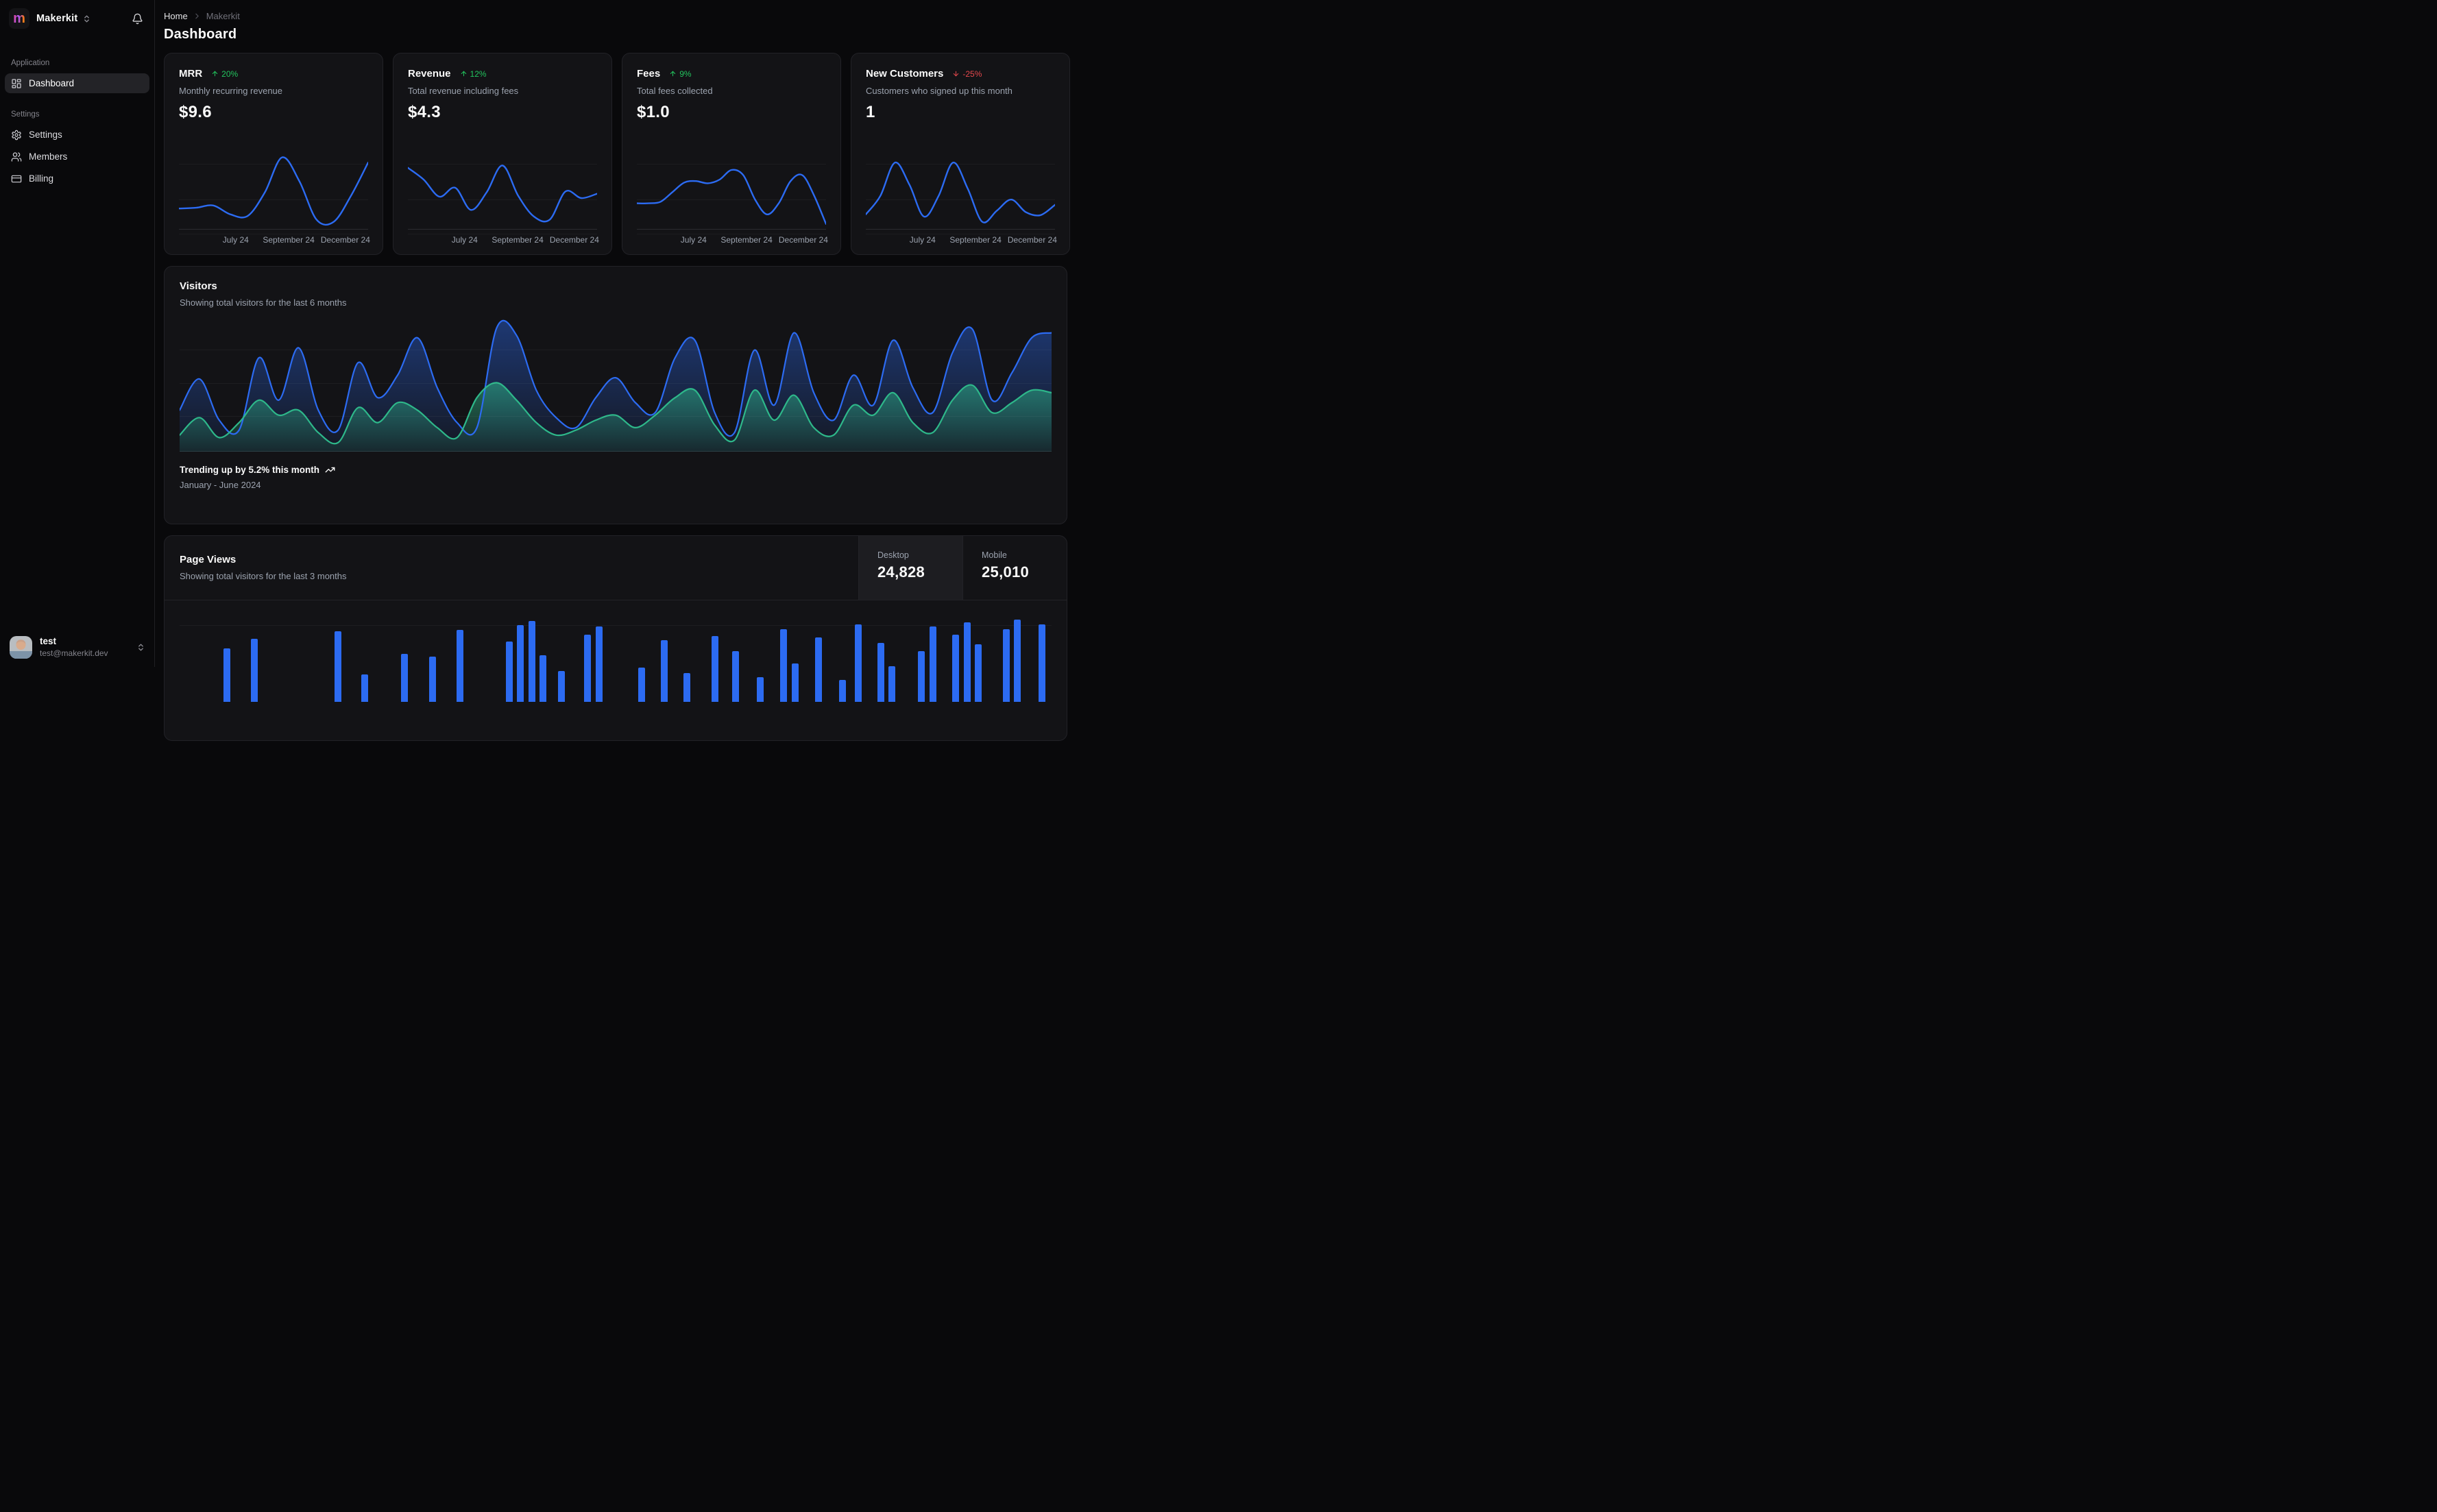 The image size is (2437, 1512). I want to click on trend-badge: -25%, so click(967, 74).